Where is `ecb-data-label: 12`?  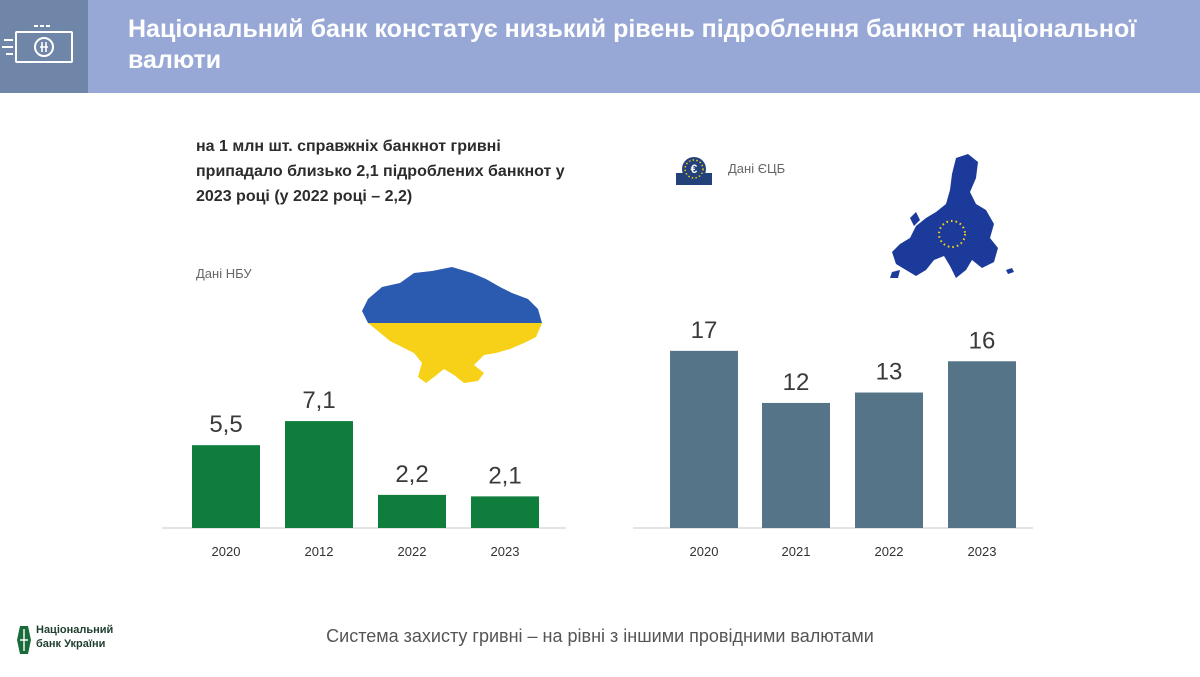
ecb-data-label: 12 is located at coordinates (796, 382).